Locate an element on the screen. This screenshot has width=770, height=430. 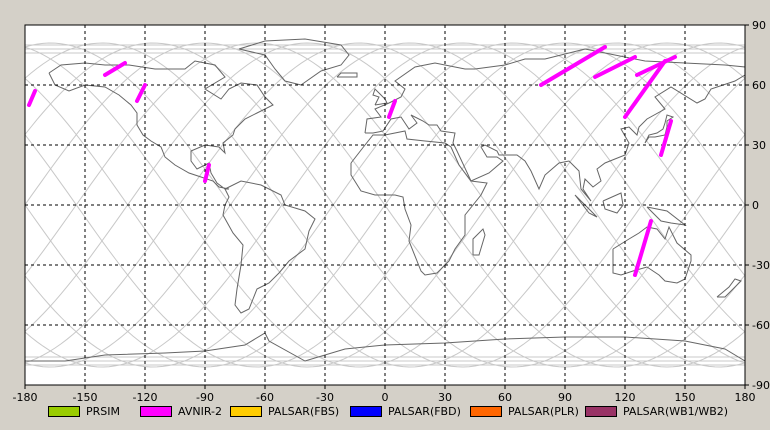
x-tick-label: -120 is located at coordinates (145, 397).